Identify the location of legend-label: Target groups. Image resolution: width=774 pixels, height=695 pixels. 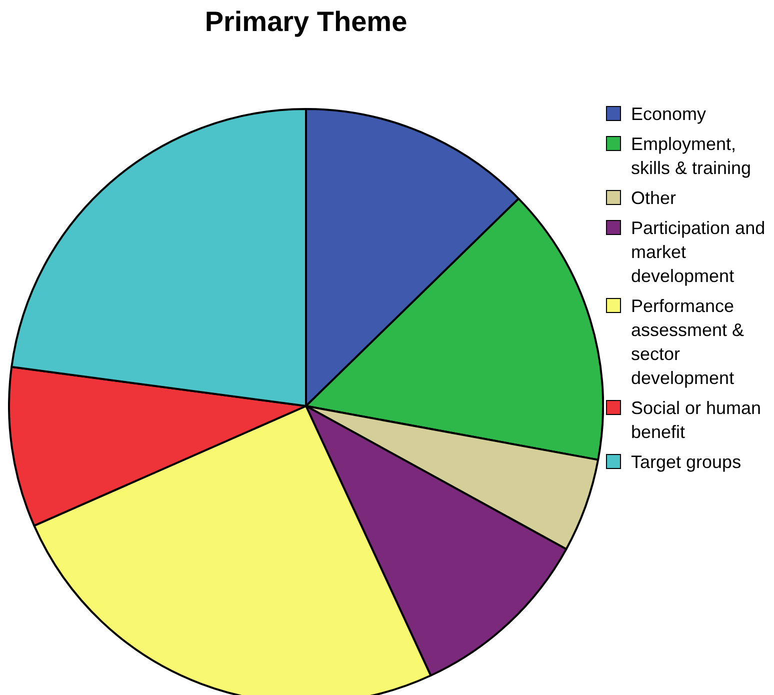
(686, 462).